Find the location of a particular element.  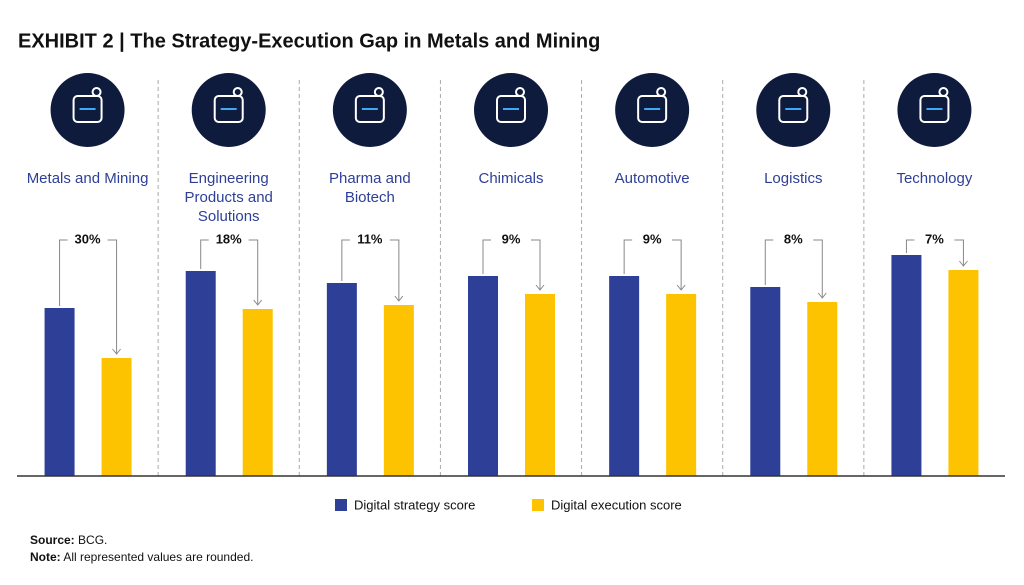

gap-label: 30% is located at coordinates (88, 238).